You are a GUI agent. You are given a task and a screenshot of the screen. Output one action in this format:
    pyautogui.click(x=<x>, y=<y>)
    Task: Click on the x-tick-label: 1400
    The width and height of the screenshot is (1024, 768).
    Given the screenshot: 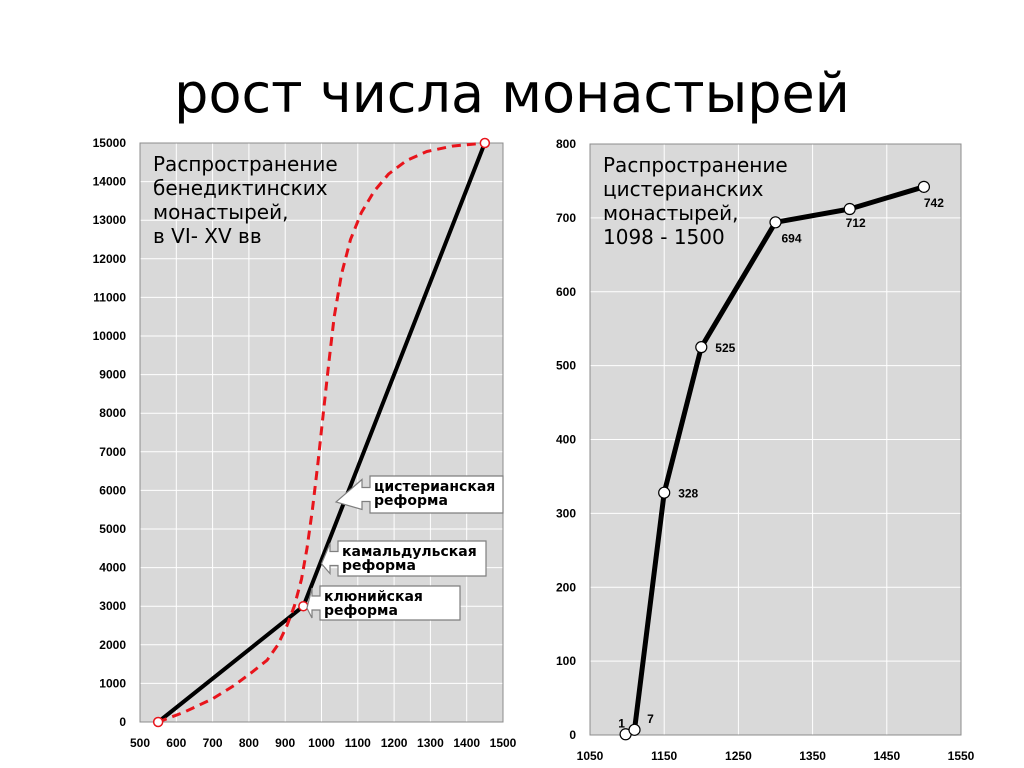 What is the action you would take?
    pyautogui.click(x=466, y=743)
    